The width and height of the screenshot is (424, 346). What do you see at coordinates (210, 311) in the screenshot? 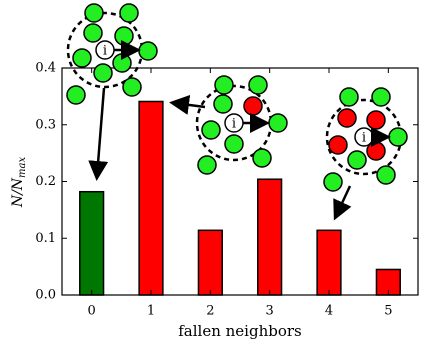
I see `x-tick-label: 2` at bounding box center [210, 311].